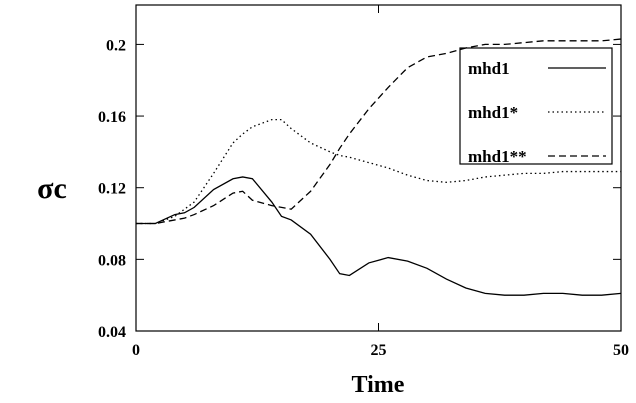  What do you see at coordinates (497, 156) in the screenshot?
I see `legend-label: mhd1**` at bounding box center [497, 156].